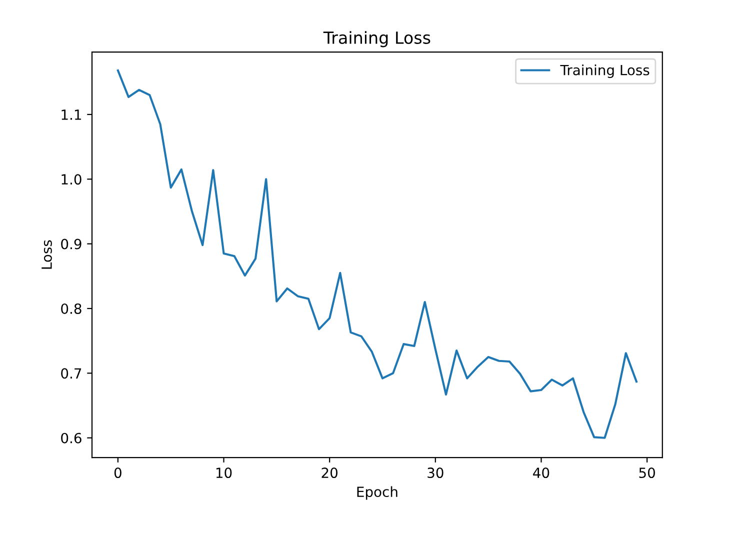  Describe the element at coordinates (71, 115) in the screenshot. I see `y-tick-label: 1.1` at that location.